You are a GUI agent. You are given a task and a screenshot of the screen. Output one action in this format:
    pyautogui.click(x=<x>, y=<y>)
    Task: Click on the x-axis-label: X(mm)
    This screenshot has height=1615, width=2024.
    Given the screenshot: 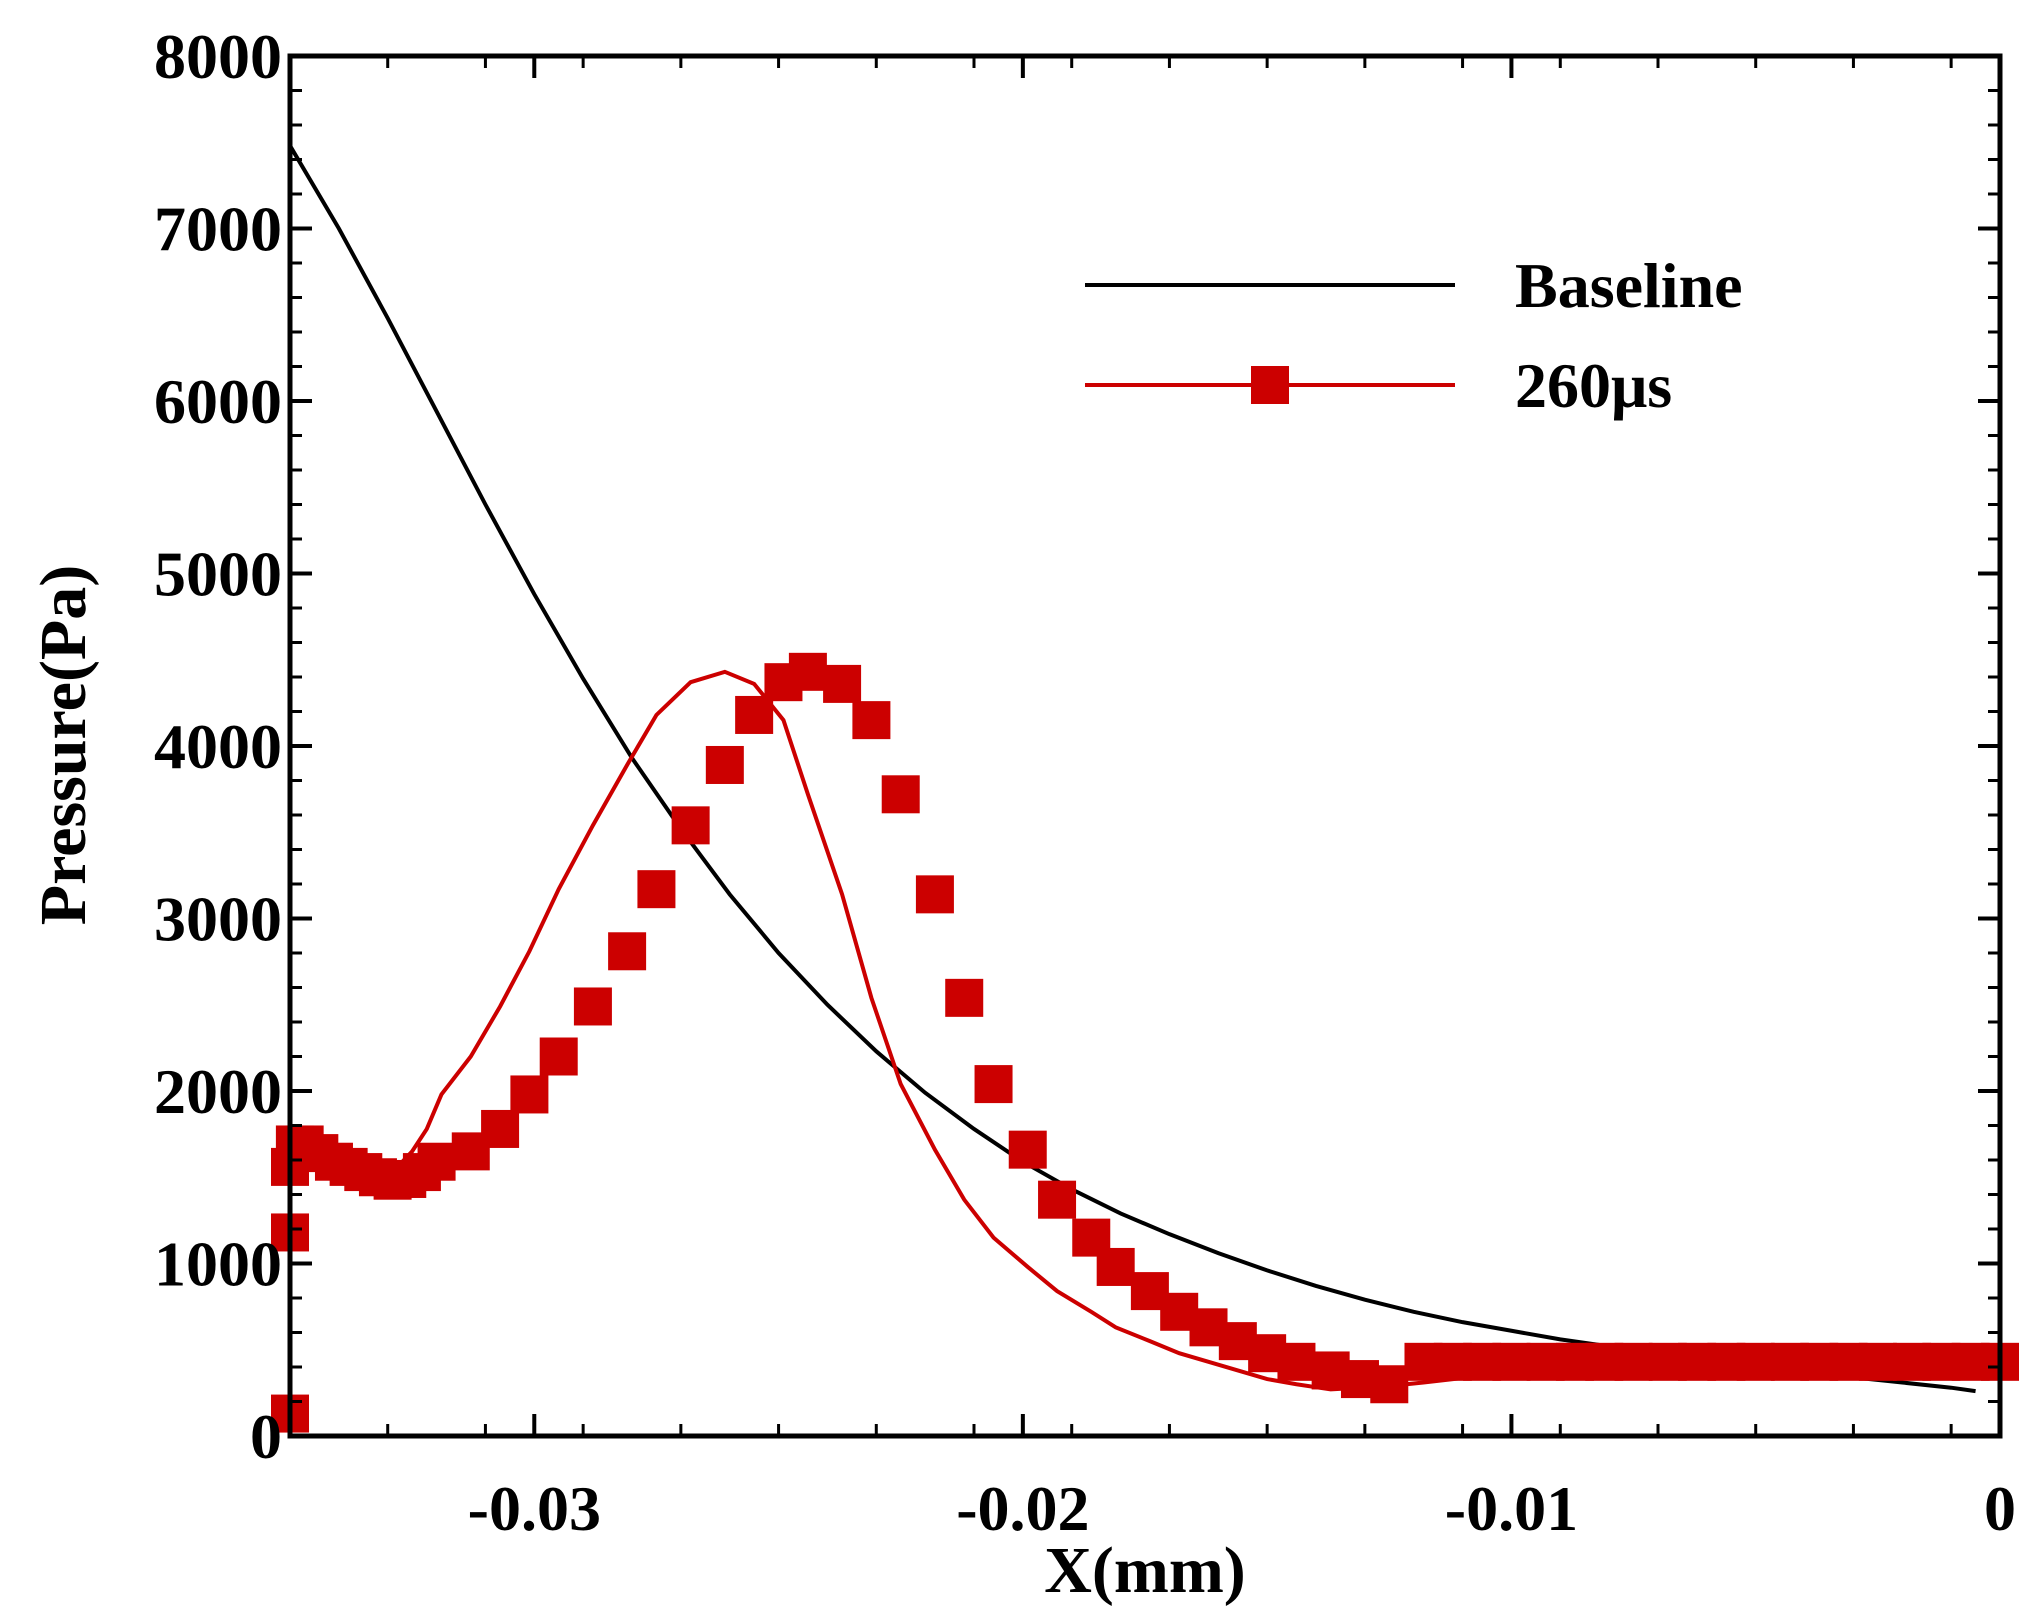 What is the action you would take?
    pyautogui.click(x=1145, y=1570)
    